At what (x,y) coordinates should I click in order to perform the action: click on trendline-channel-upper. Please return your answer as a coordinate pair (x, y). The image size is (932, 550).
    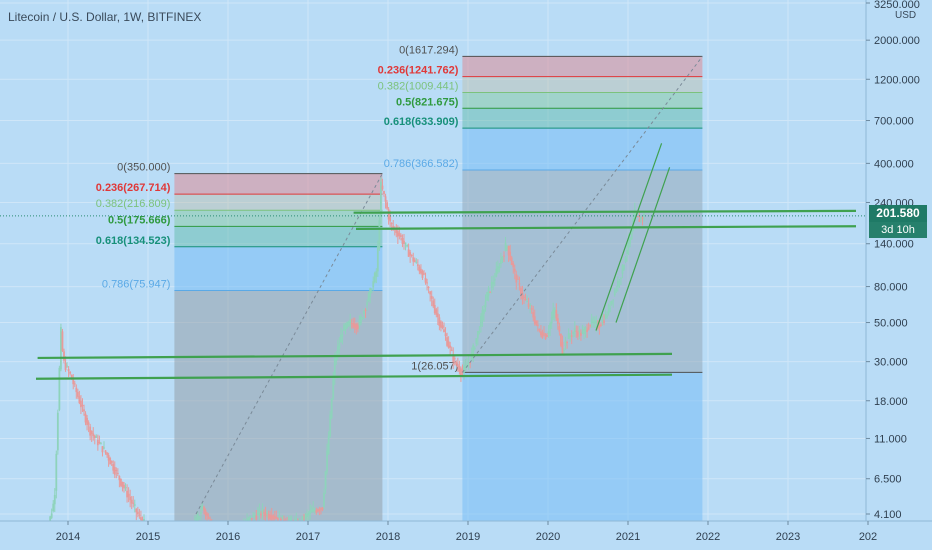
    Looking at the image, I should click on (629, 237).